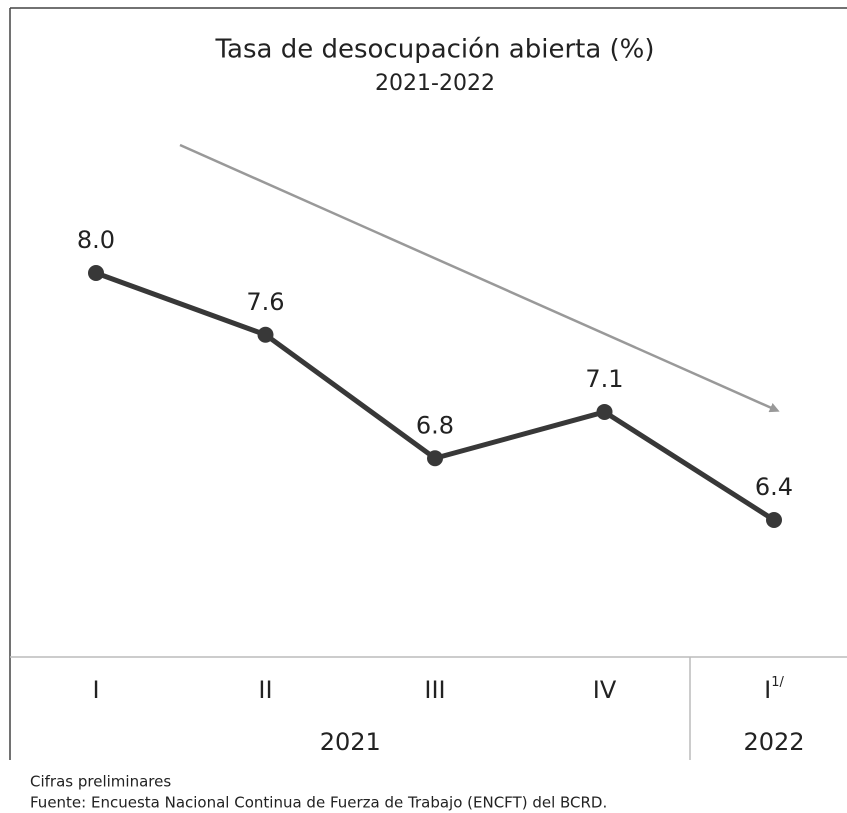 The height and width of the screenshot is (813, 847). Describe the element at coordinates (434, 50) in the screenshot. I see `chart-title: Tasa de desocupación abierta (%)` at that location.